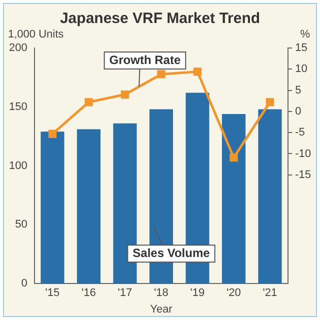  I want to click on chart-title: Japanese VRF Market Trend, so click(160, 19).